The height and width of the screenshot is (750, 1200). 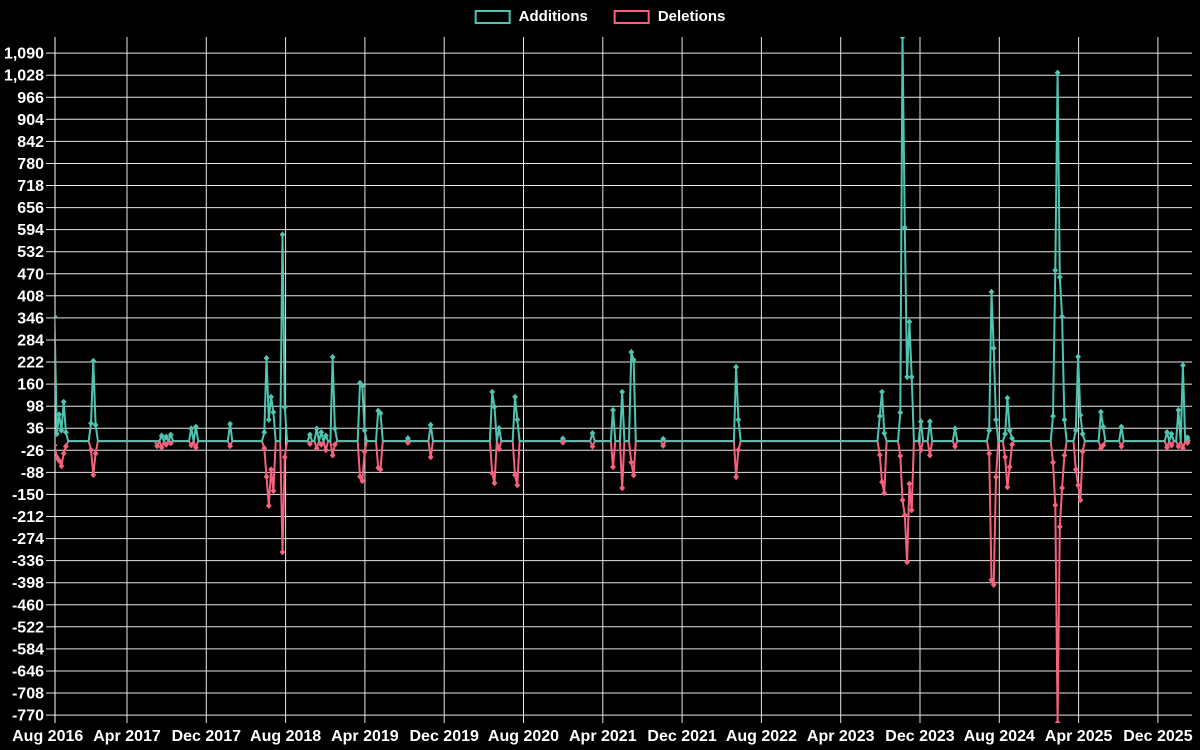 I want to click on x-axis-label: Aug 2022, so click(x=761, y=736).